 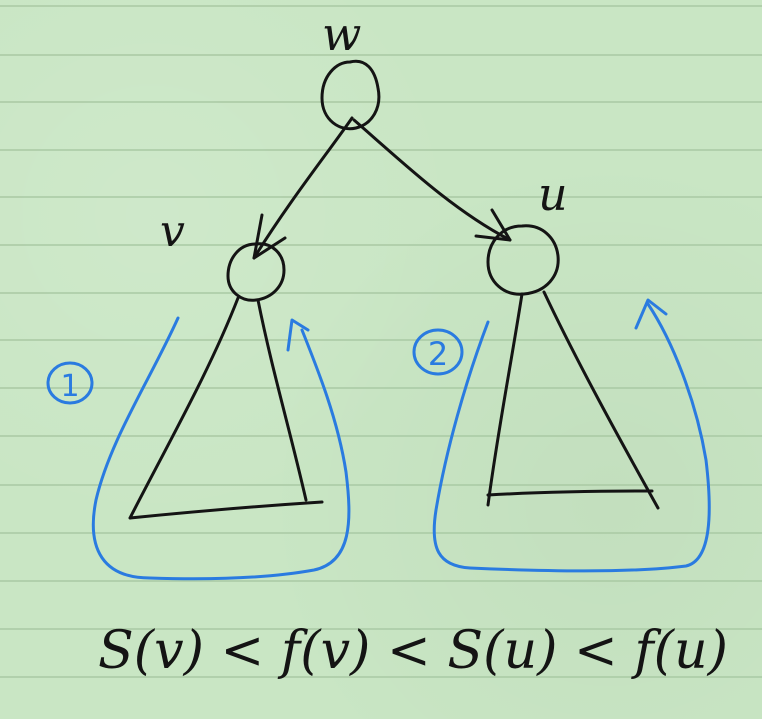 What do you see at coordinates (493, 225) in the screenshot?
I see `arrowhead-u` at bounding box center [493, 225].